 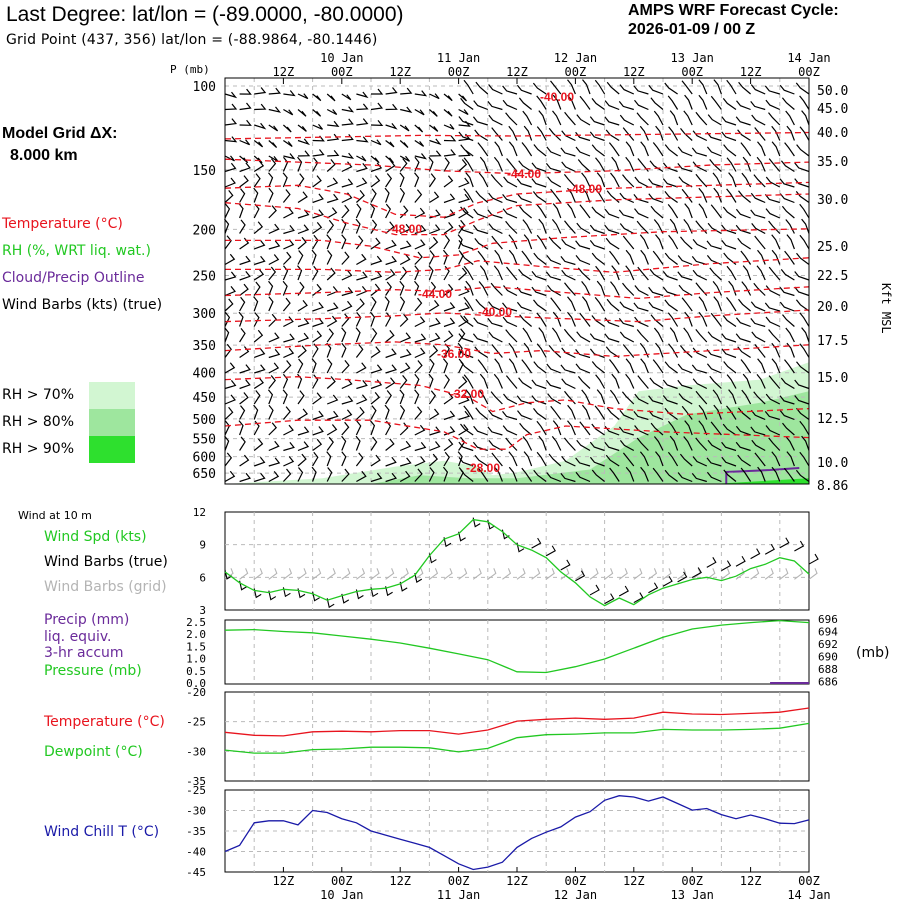 What do you see at coordinates (93, 671) in the screenshot?
I see `legend-pressure: Pressure (mb)` at bounding box center [93, 671].